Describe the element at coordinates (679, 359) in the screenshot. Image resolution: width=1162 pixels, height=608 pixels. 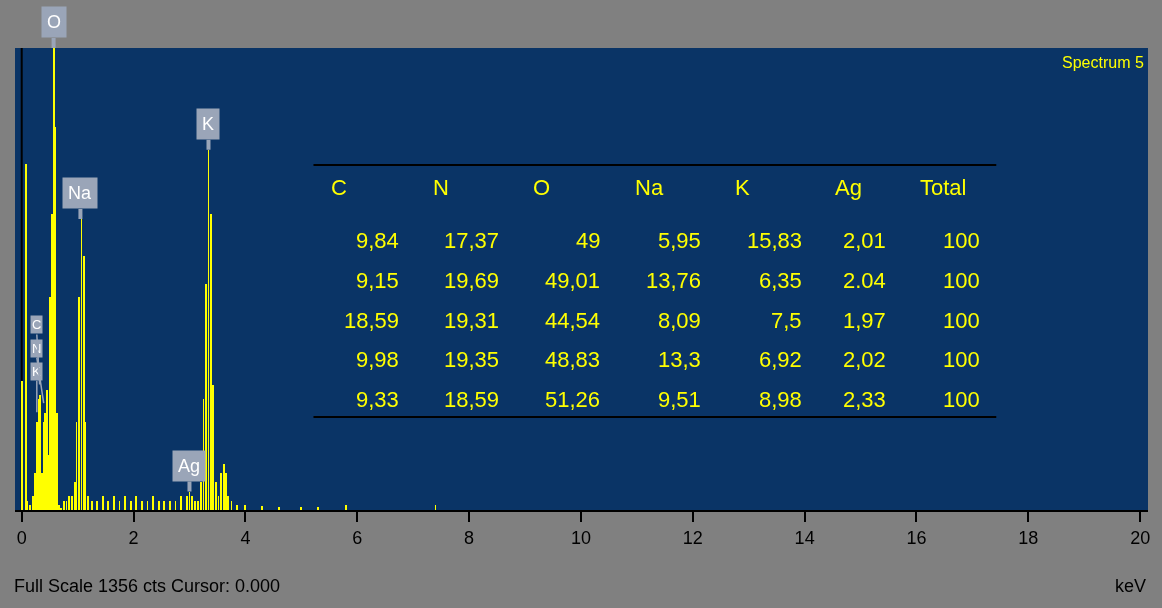
I see `annotation: 13,3` at that location.